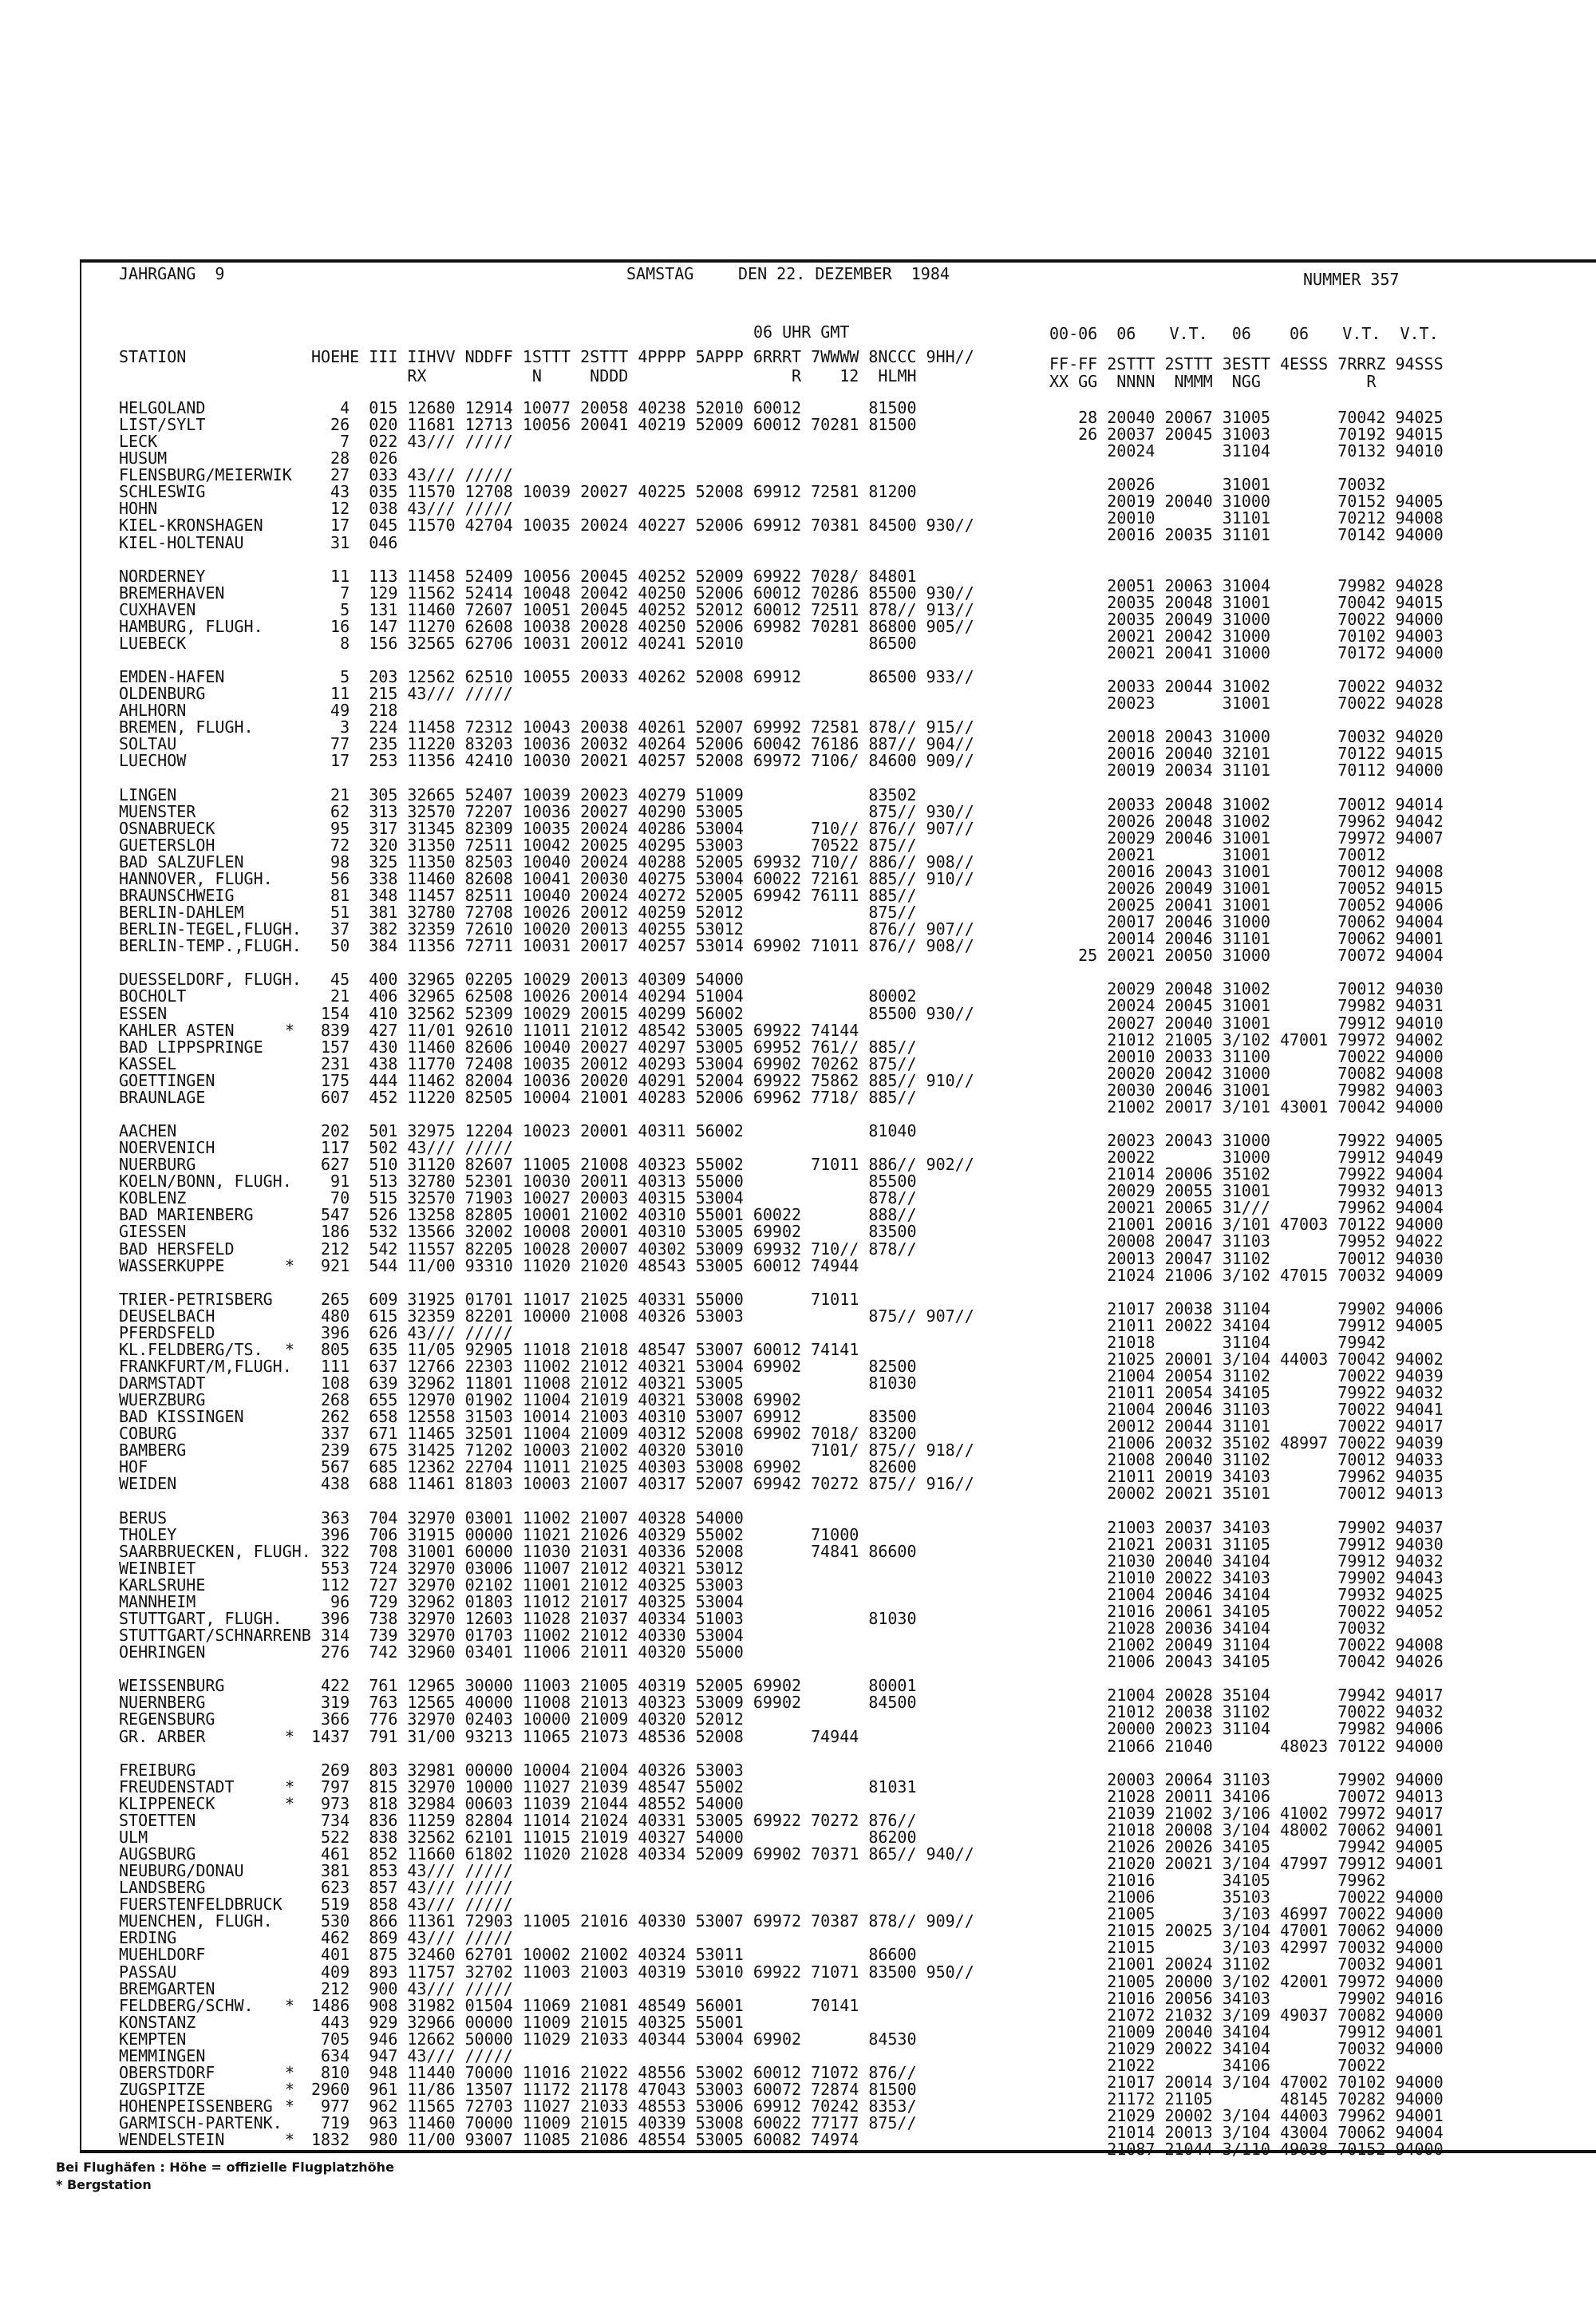 The image size is (1596, 2316). What do you see at coordinates (1188, 1611) in the screenshot?
I see `period-value: 20061` at bounding box center [1188, 1611].